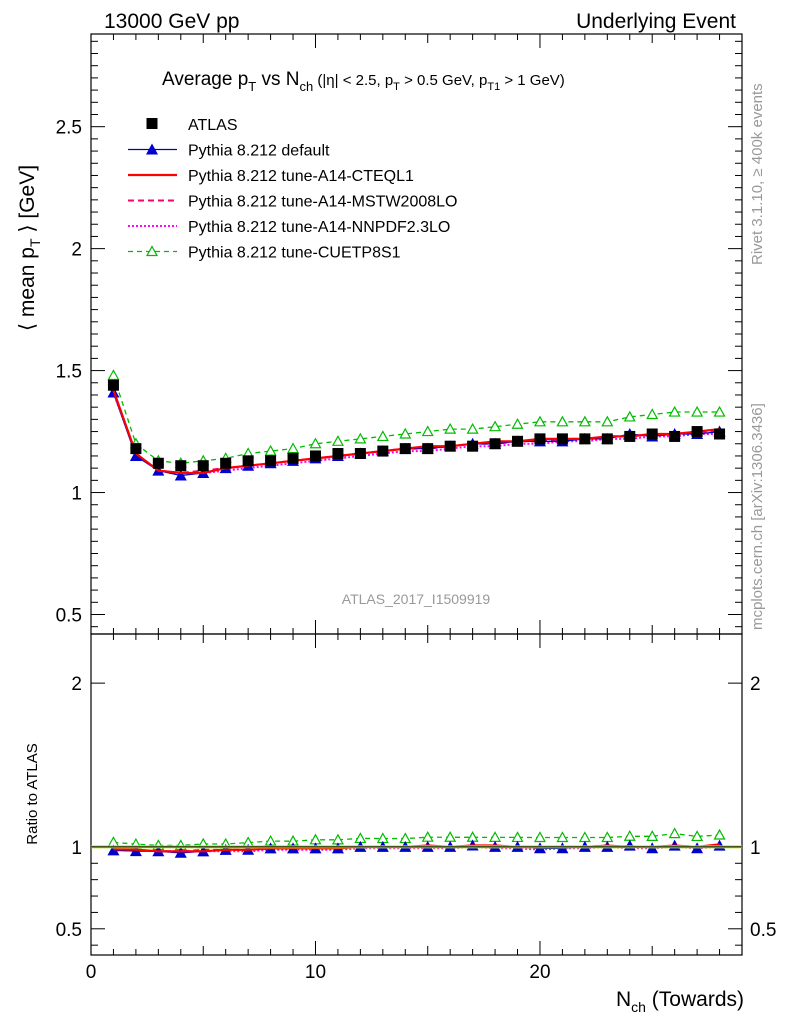  I want to click on y-tick-label-main: 1.5, so click(69, 372).